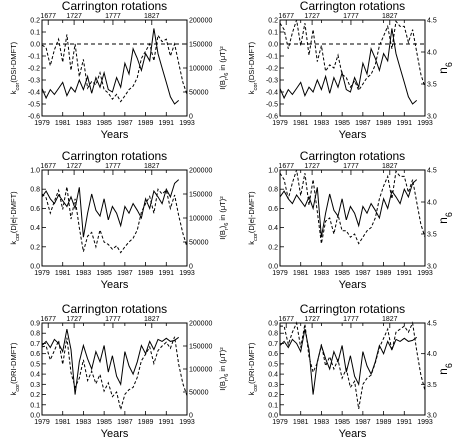 The height and width of the screenshot is (437, 474). What do you see at coordinates (224, 68) in the screenshot?
I see `y2-axis-label: I(Br)6 in (μT)²` at bounding box center [224, 68].